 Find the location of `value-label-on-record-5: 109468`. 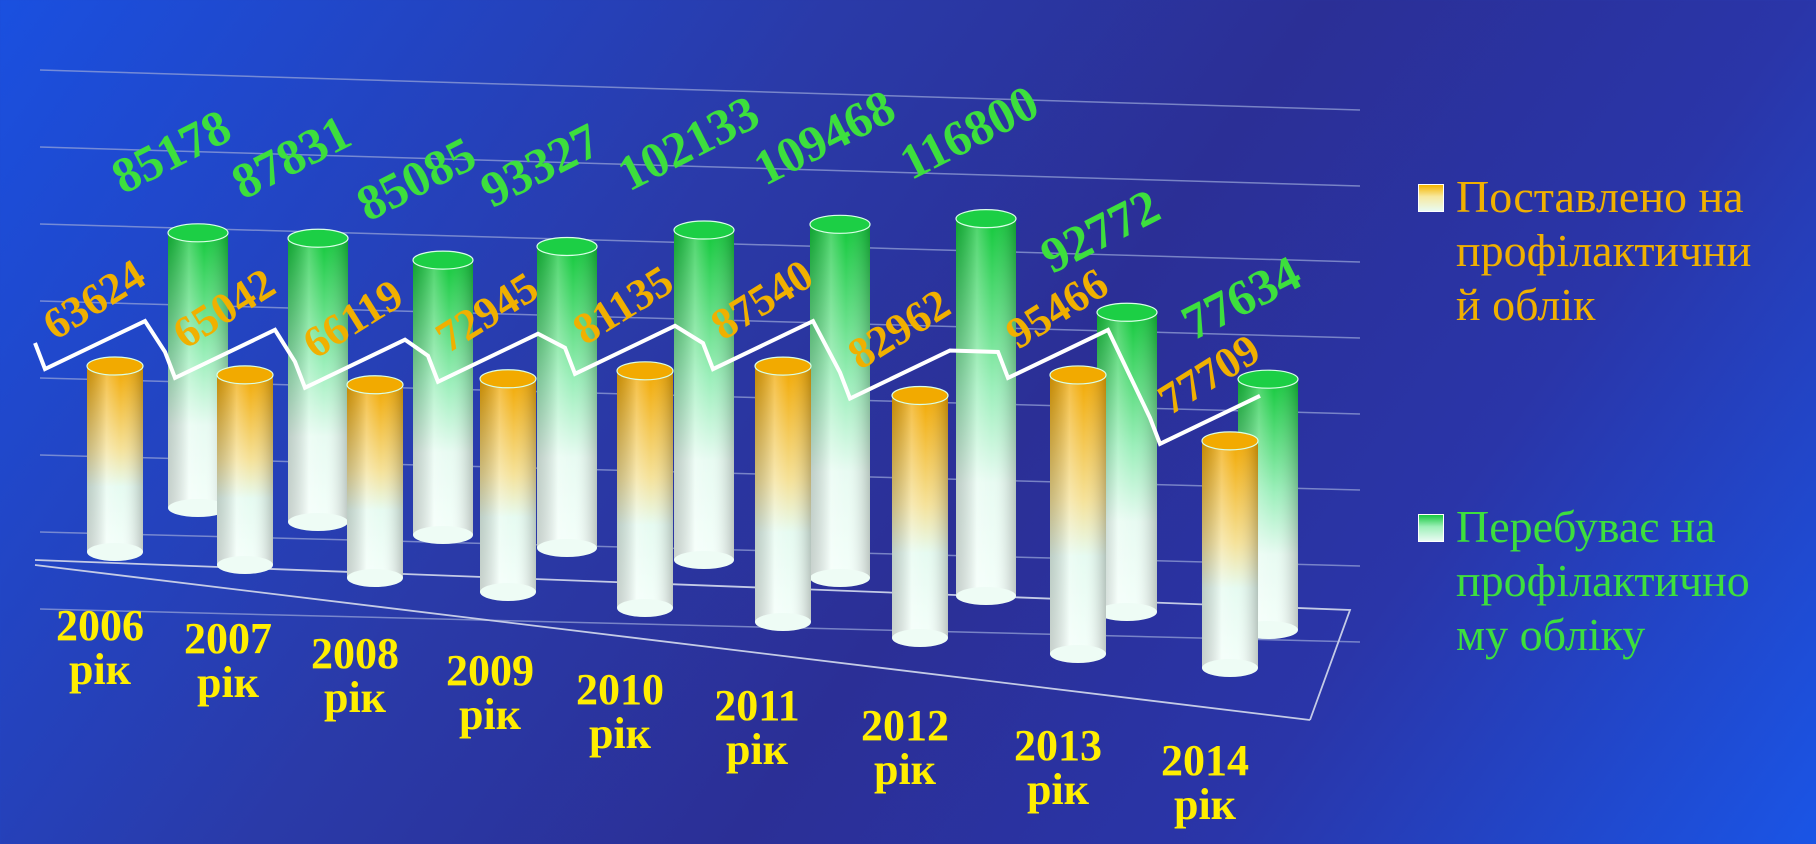

value-label-on-record-5: 109468 is located at coordinates (824, 137).